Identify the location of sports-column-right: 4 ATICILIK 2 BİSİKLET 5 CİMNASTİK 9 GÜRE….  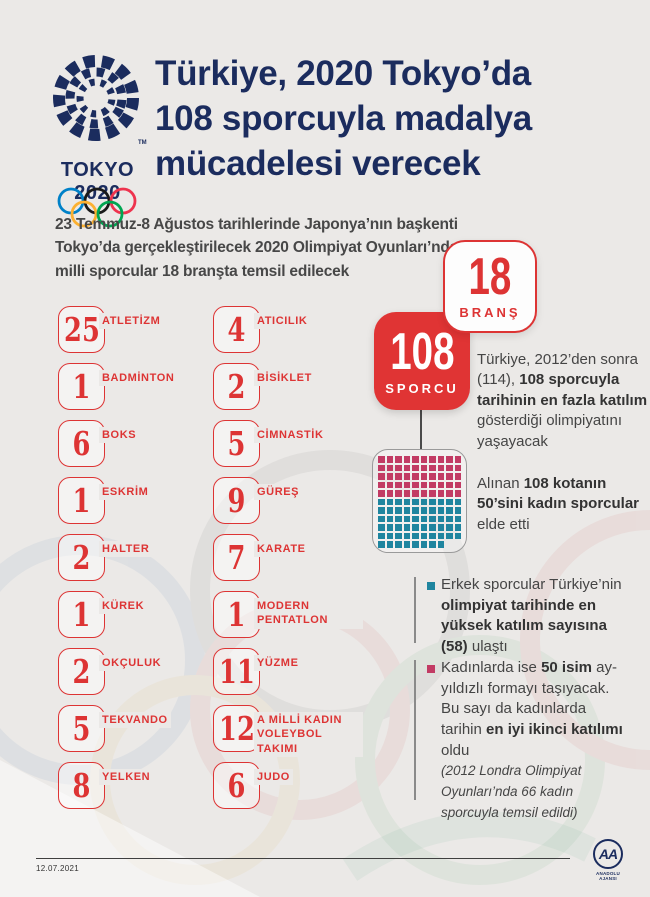
(288, 557).